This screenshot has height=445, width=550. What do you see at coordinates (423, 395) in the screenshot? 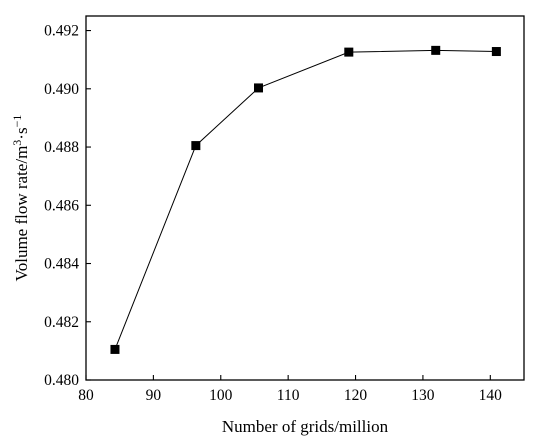
I see `x-tick-label: 130` at bounding box center [423, 395].